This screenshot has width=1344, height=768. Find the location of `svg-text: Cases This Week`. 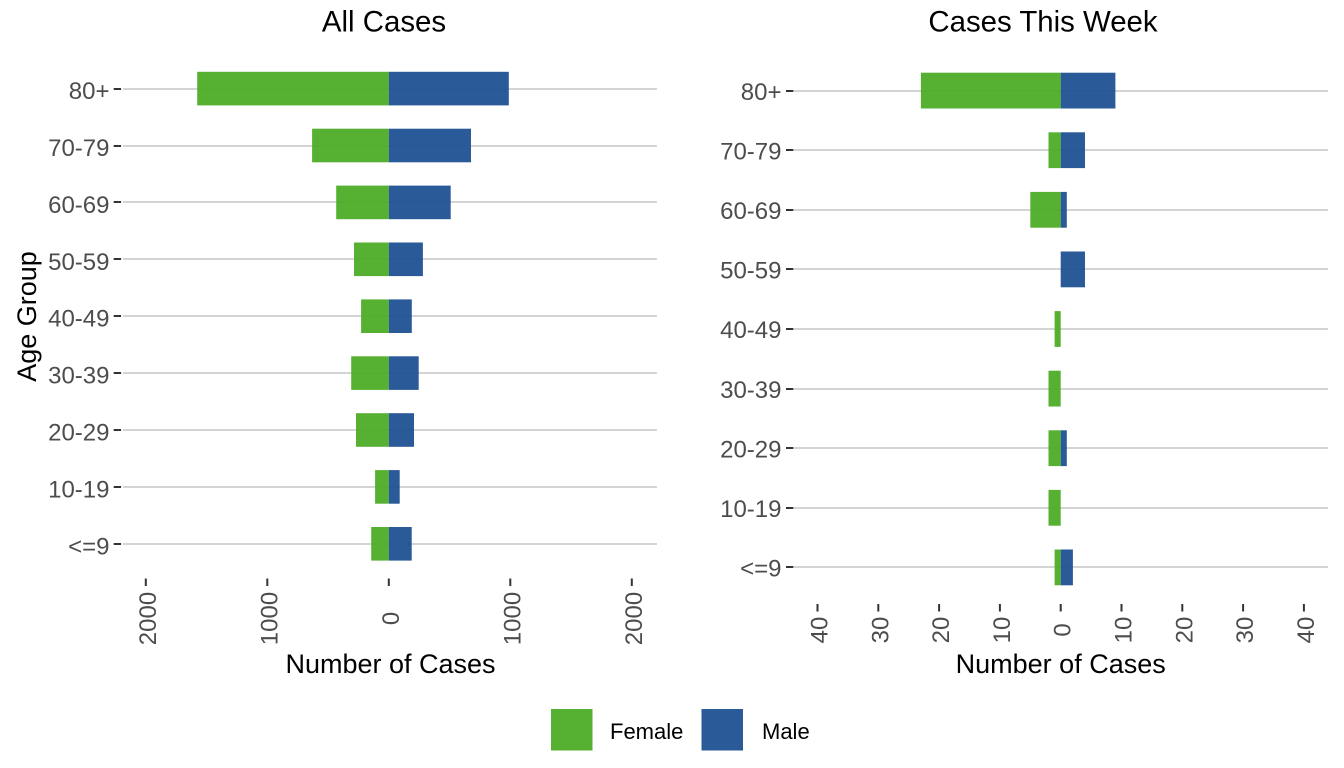

svg-text: Cases This Week is located at coordinates (1043, 22).